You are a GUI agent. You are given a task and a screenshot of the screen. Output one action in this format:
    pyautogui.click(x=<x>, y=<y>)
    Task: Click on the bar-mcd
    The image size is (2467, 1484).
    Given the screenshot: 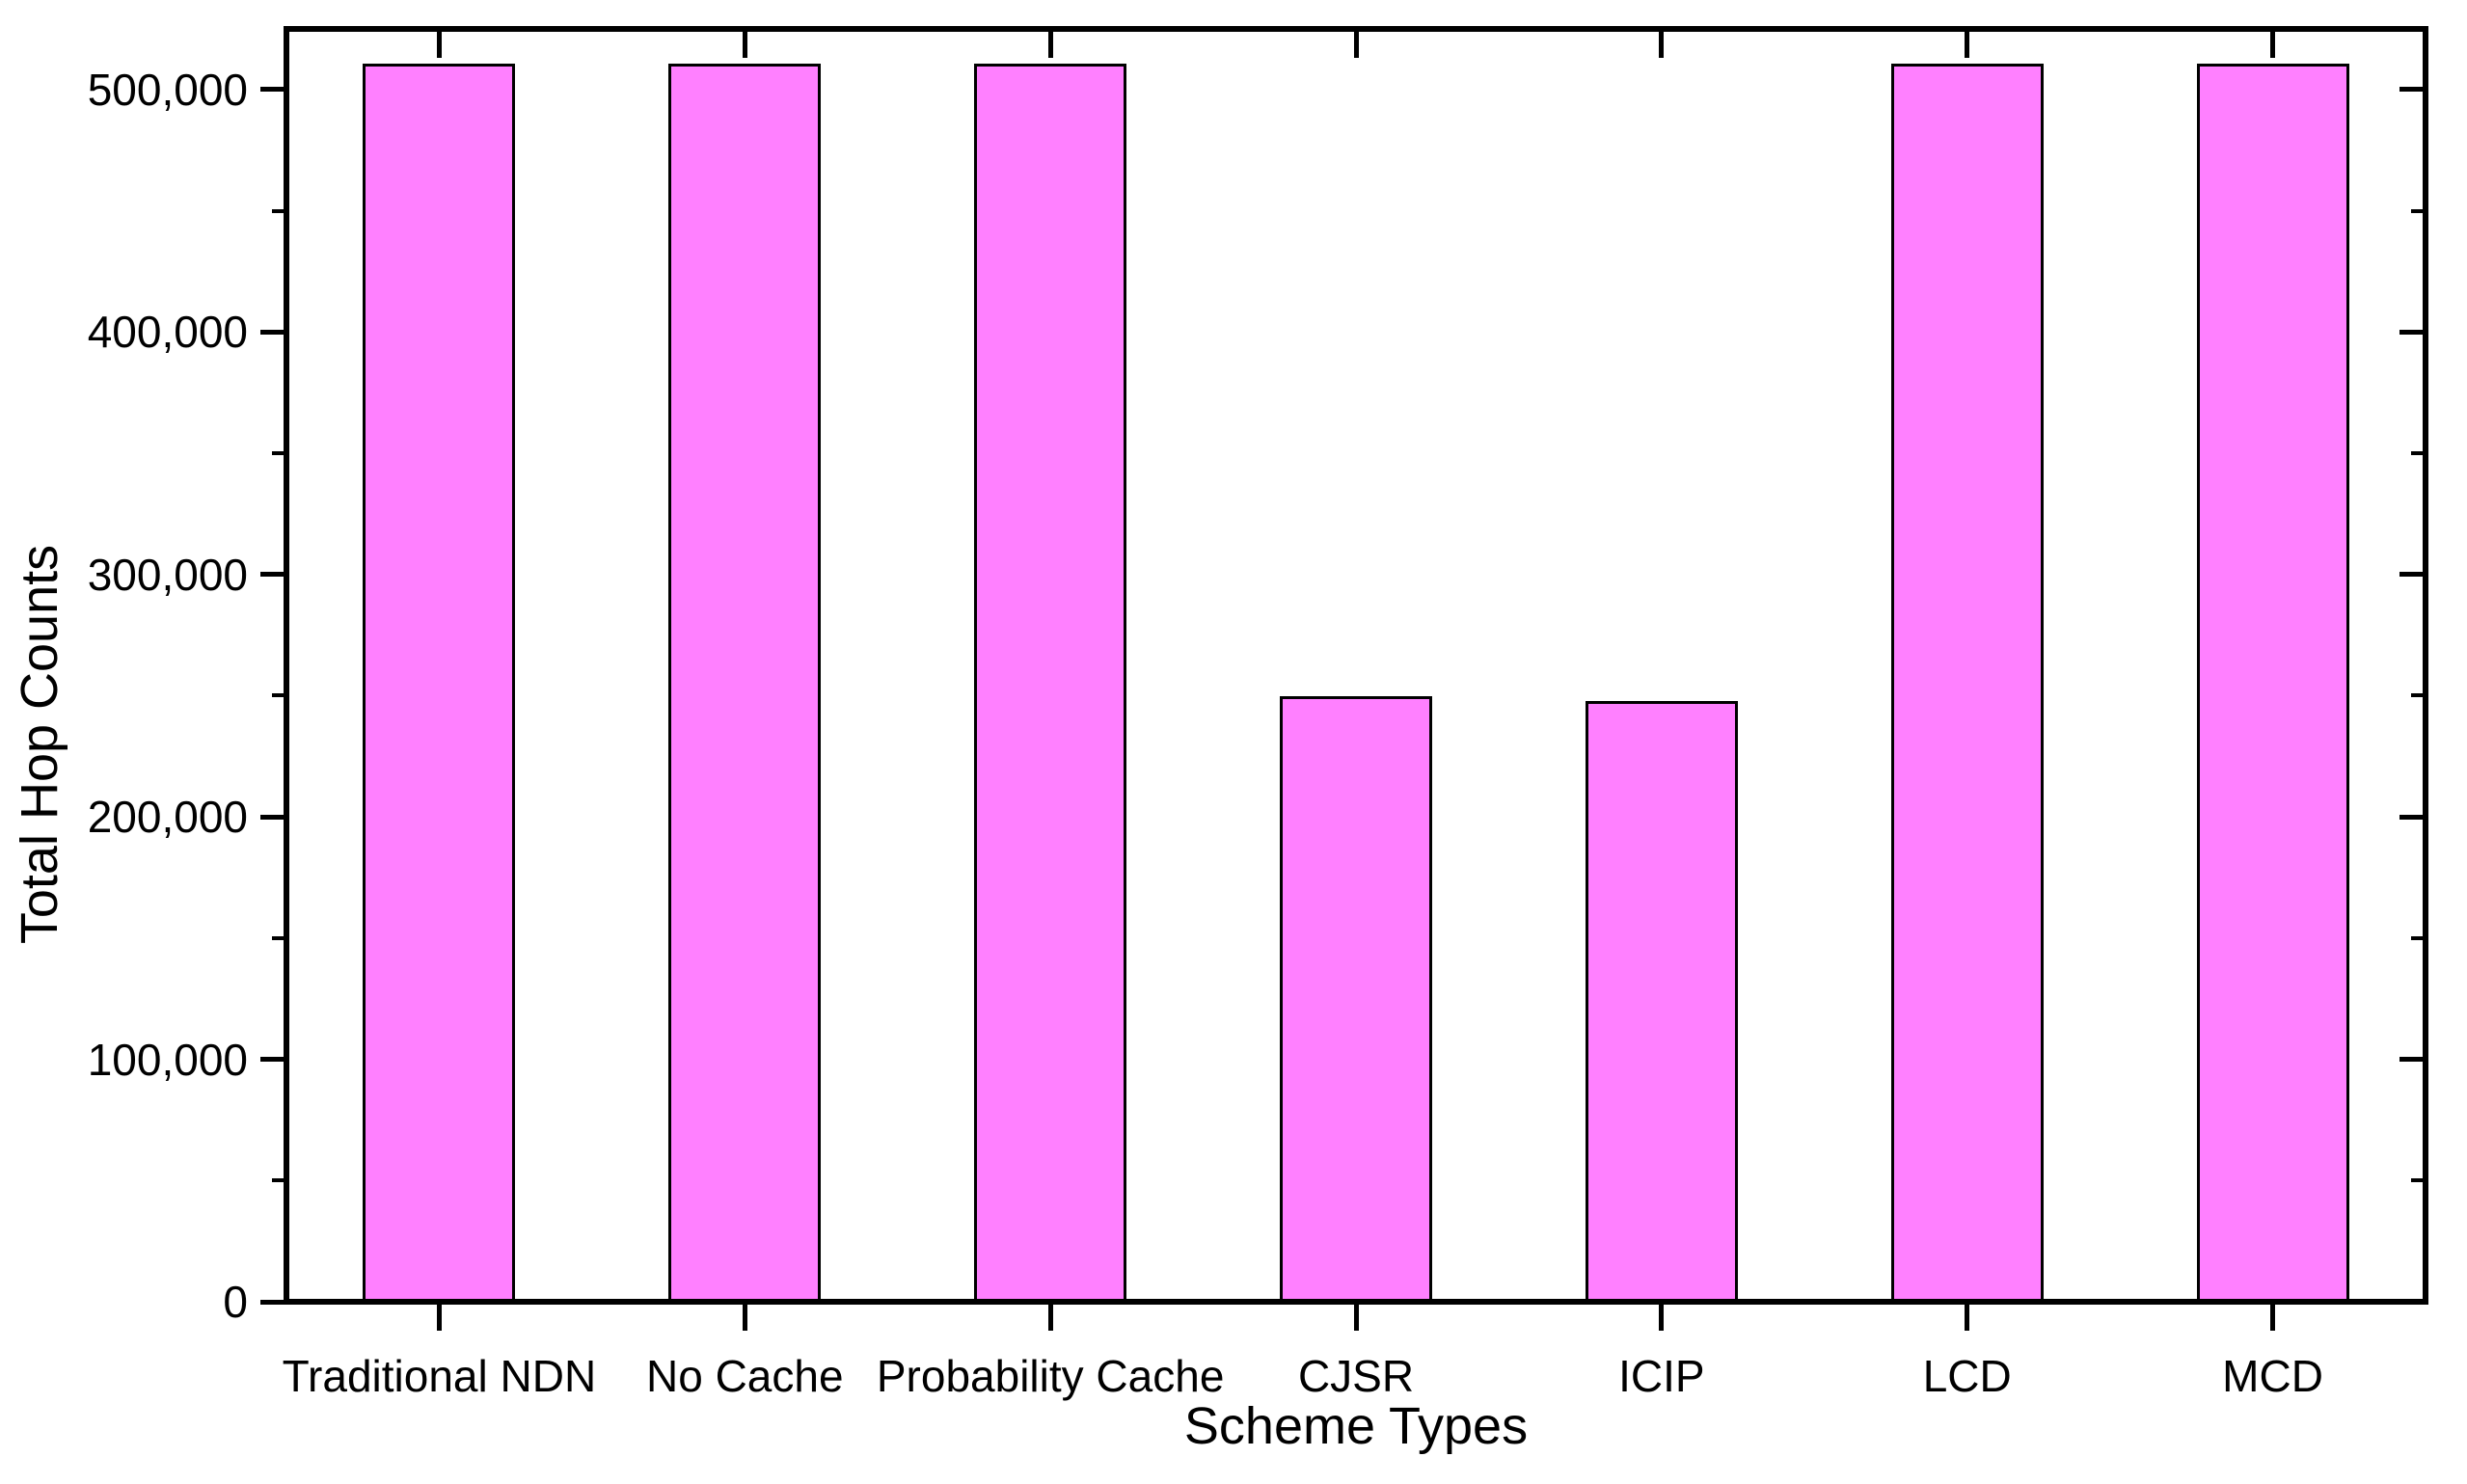 What is the action you would take?
    pyautogui.click(x=2272, y=683)
    